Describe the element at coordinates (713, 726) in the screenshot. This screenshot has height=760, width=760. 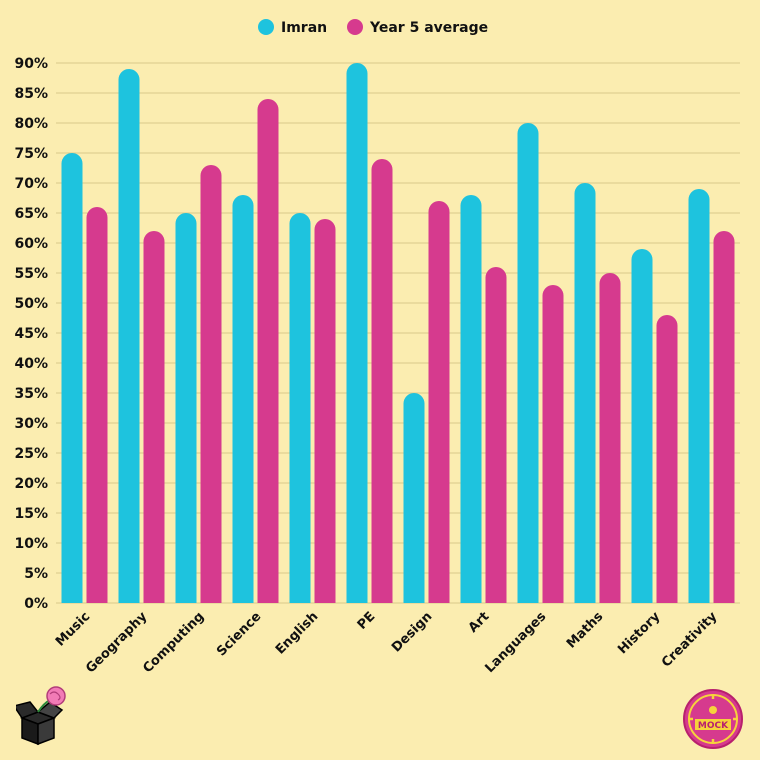
I see `mock-logo-text: MOCK` at that location.